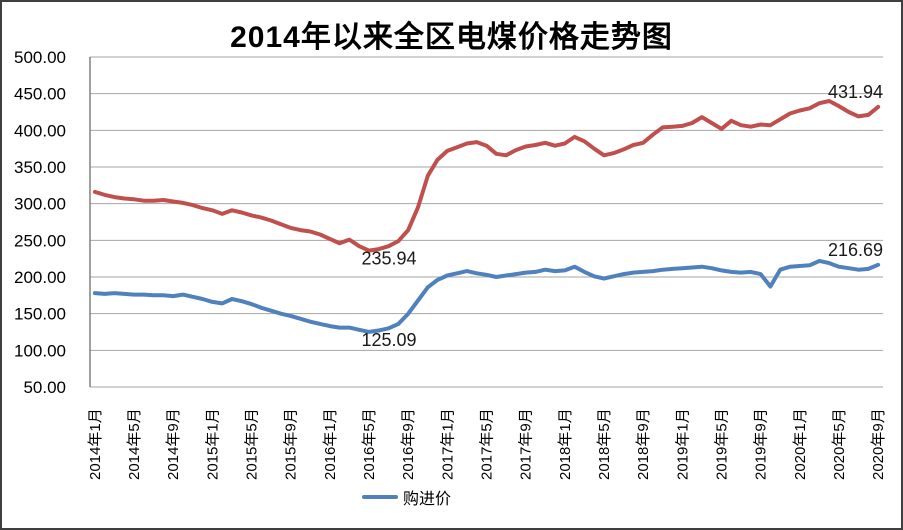  Describe the element at coordinates (427, 499) in the screenshot. I see `legend-label: 购进价` at that location.